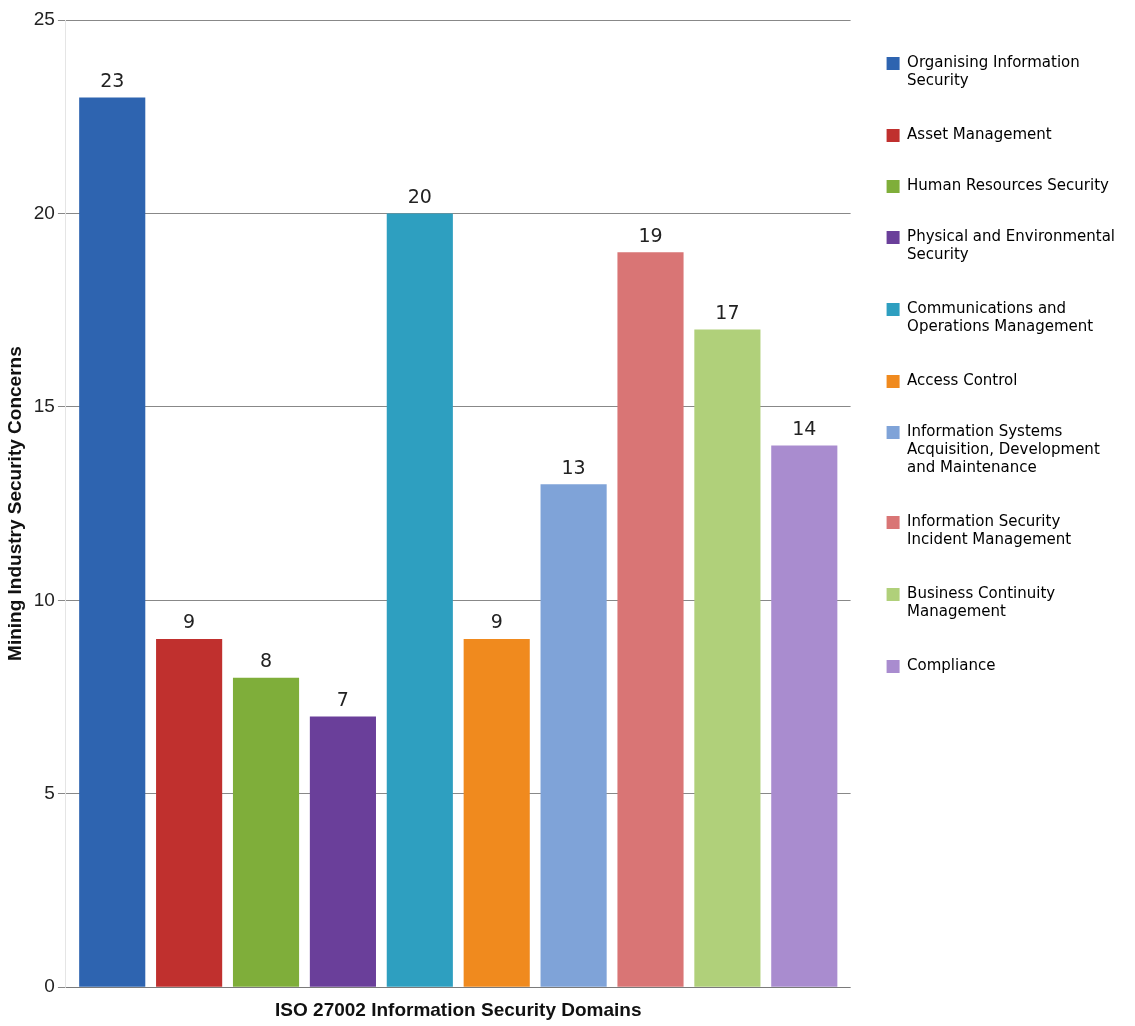 The width and height of the screenshot is (1135, 1026). What do you see at coordinates (951, 665) in the screenshot?
I see `legend-label: Compliance` at bounding box center [951, 665].